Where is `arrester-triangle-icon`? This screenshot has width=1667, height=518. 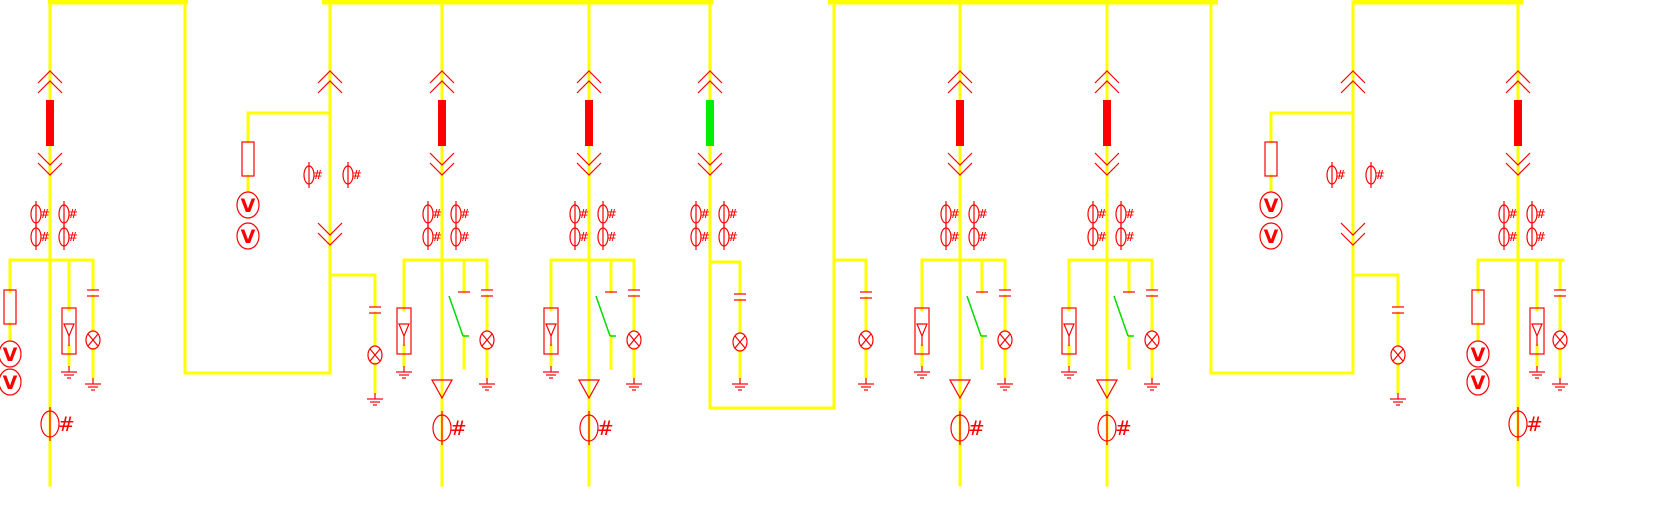 arrester-triangle-icon is located at coordinates (551, 330).